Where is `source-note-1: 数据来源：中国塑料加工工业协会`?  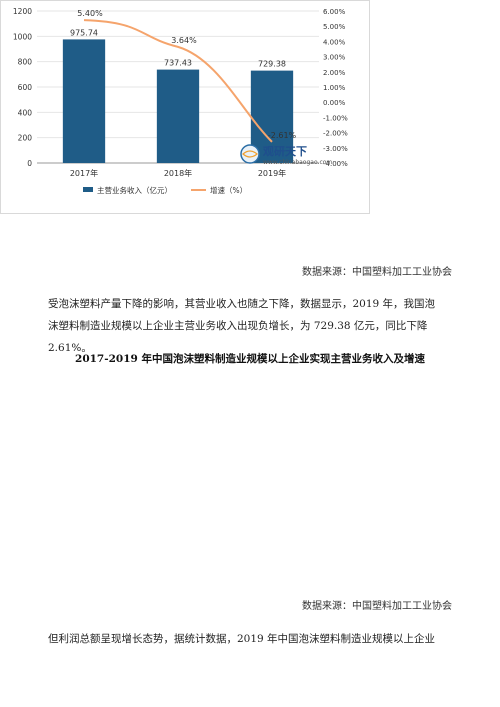 source-note-1: 数据来源：中国塑料加工工业协会 is located at coordinates (377, 272).